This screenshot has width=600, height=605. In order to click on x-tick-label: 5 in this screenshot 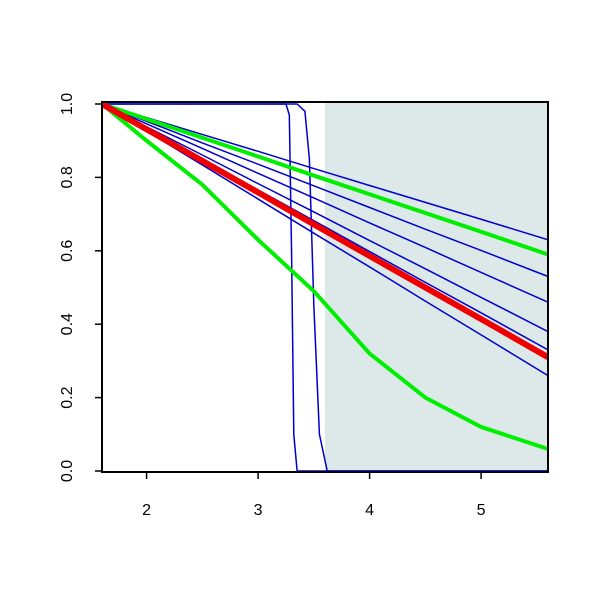, I will do `click(481, 510)`.